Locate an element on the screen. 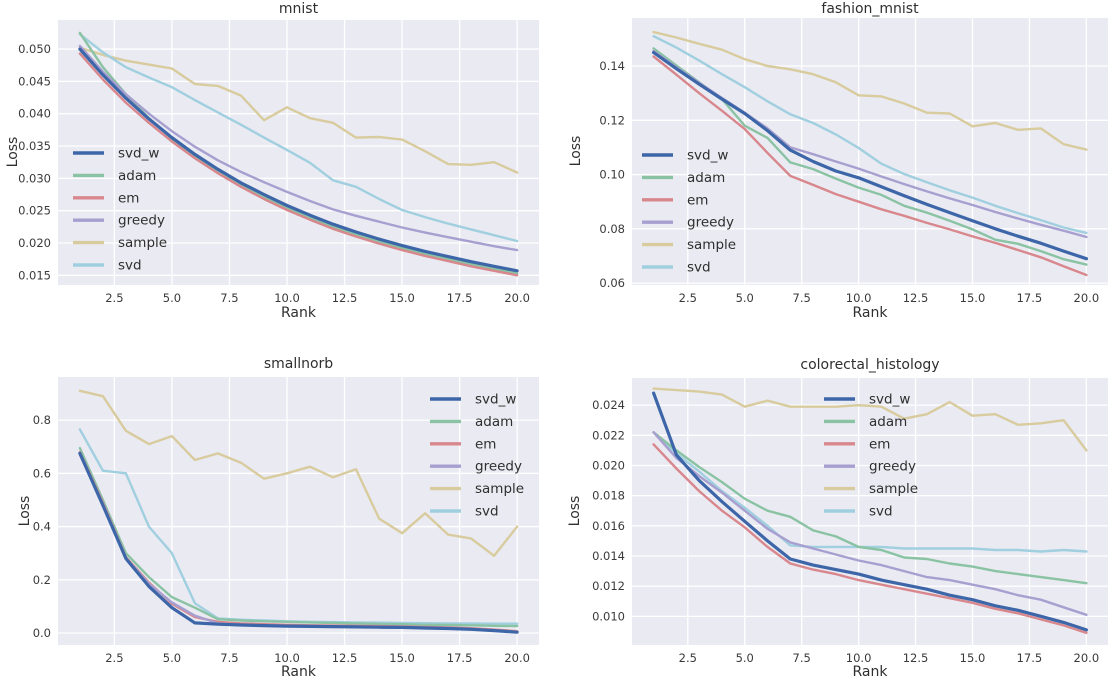 The height and width of the screenshot is (685, 1113). y-tick-label: 0.14 is located at coordinates (612, 66).